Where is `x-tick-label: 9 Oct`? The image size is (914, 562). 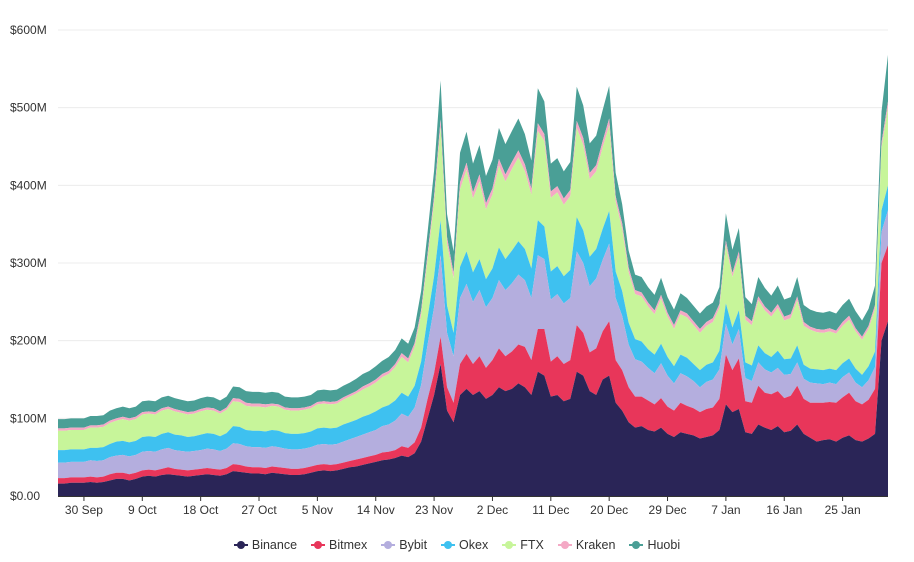 x-tick-label: 9 Oct is located at coordinates (142, 510).